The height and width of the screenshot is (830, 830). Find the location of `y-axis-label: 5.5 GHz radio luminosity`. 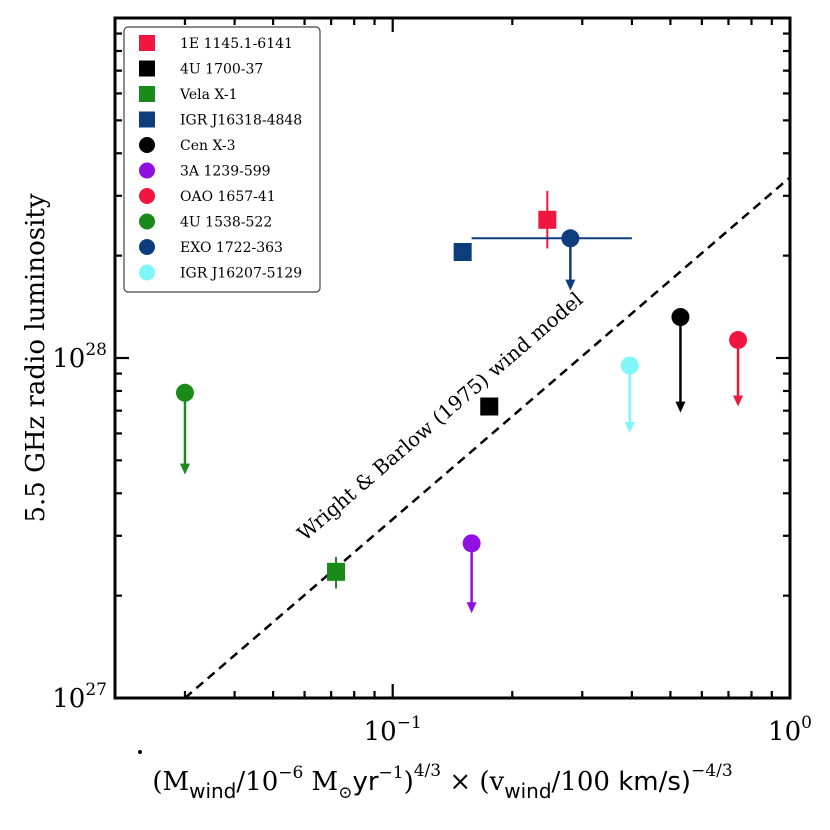

y-axis-label: 5.5 GHz radio luminosity is located at coordinates (36, 357).